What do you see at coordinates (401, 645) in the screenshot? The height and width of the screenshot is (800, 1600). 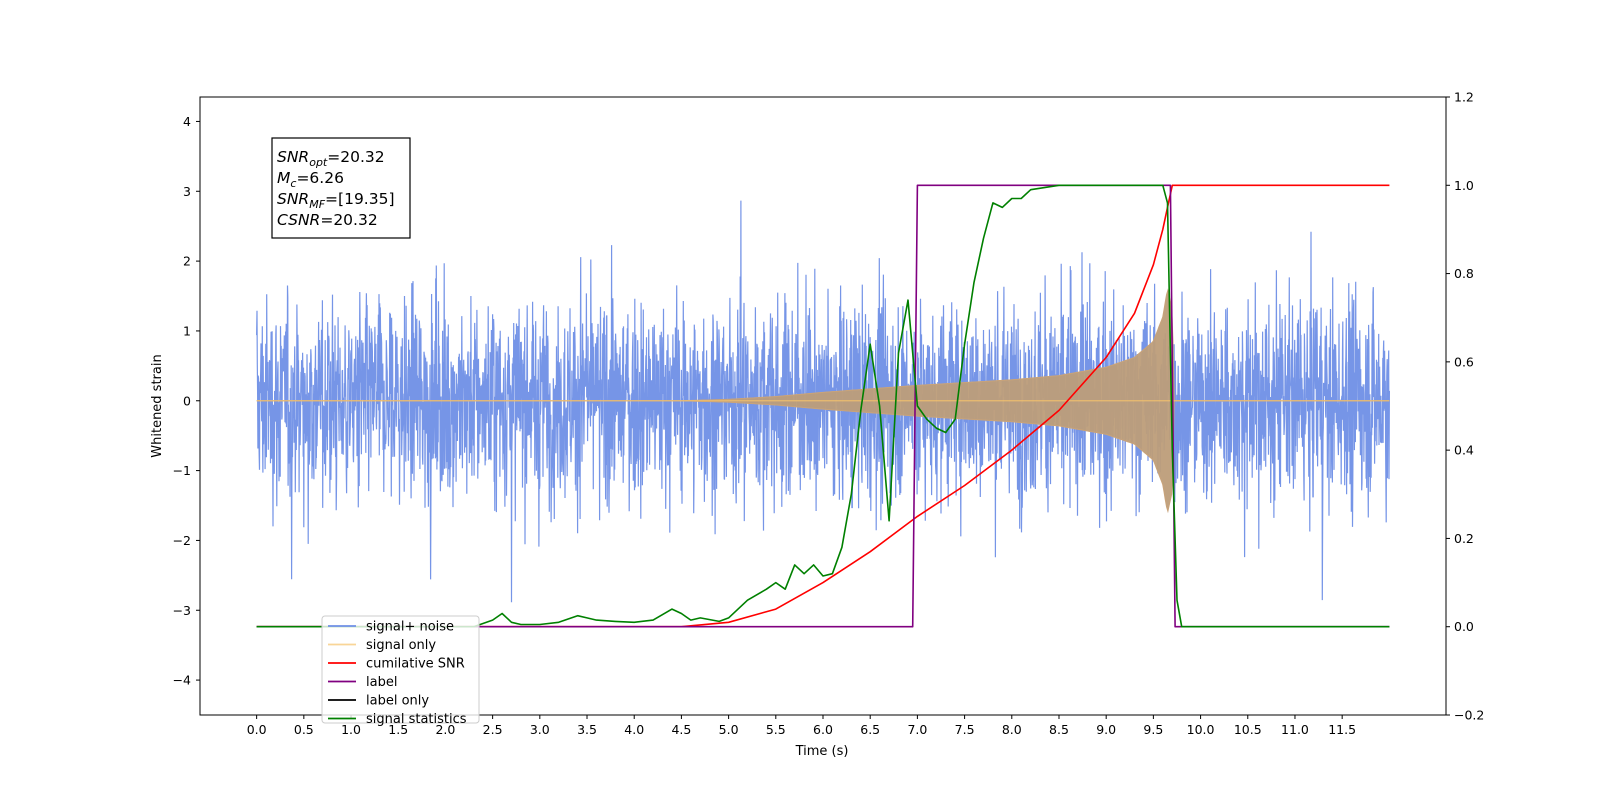 I see `legend-label: signal only` at bounding box center [401, 645].